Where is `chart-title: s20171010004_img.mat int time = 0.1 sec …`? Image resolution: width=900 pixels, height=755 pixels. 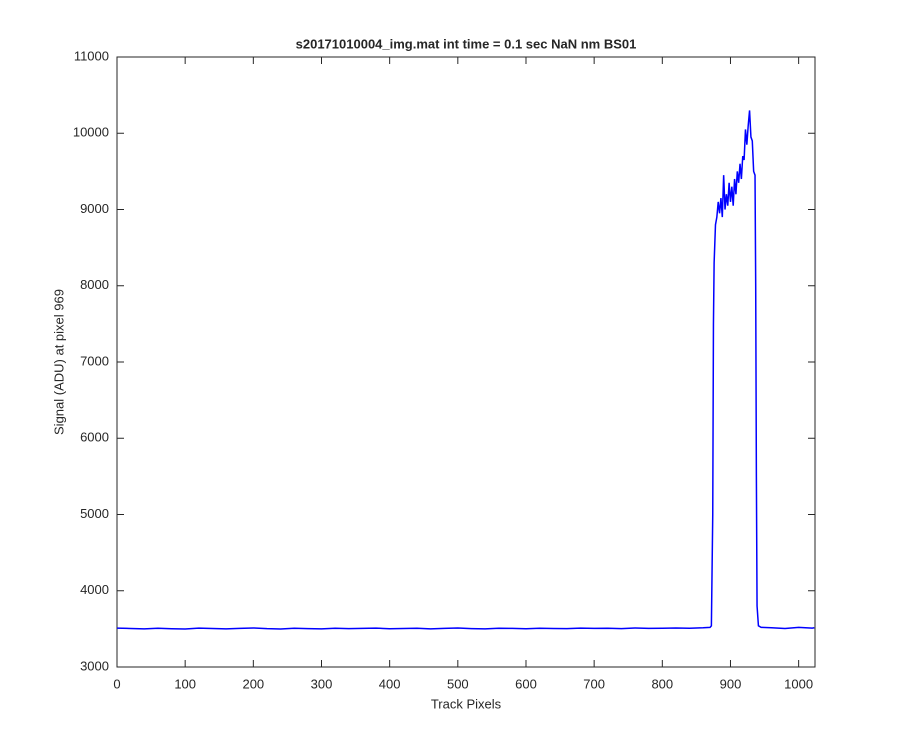
chart-title: s20171010004_img.mat int time = 0.1 sec … is located at coordinates (466, 43).